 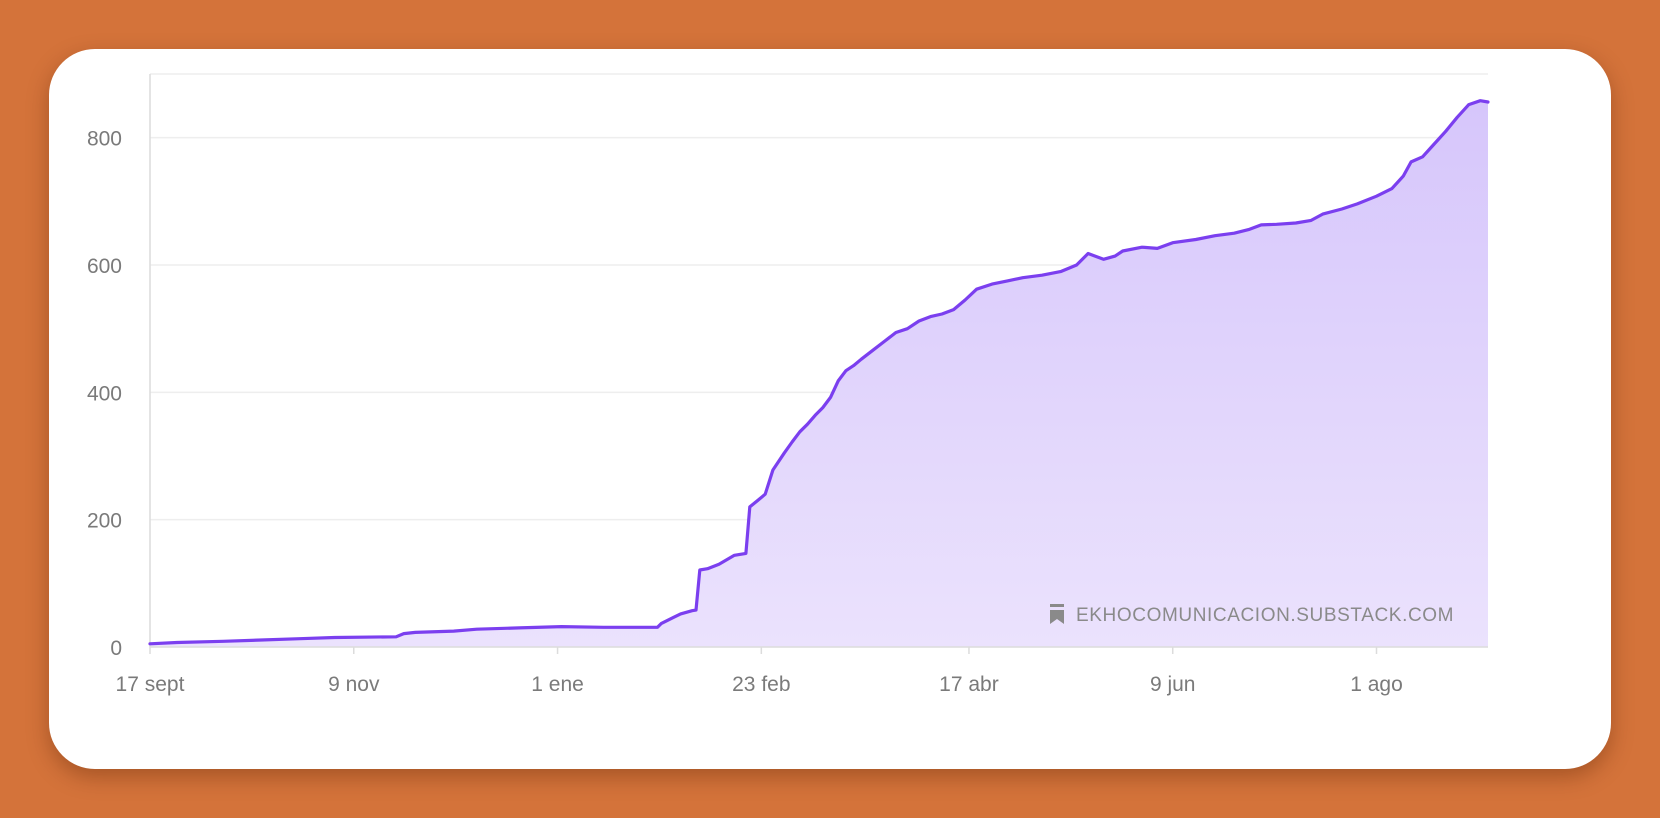 What do you see at coordinates (969, 684) in the screenshot?
I see `x-tick-label: 17 abr` at bounding box center [969, 684].